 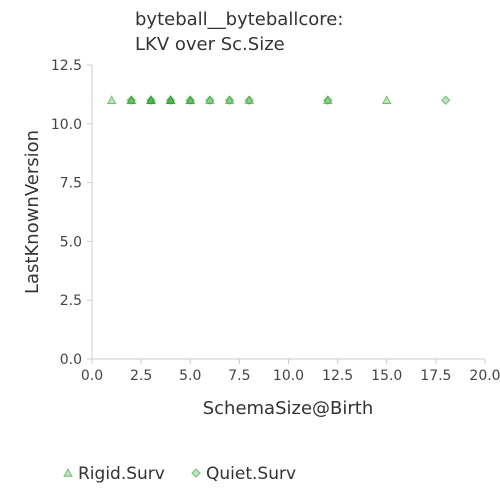 What do you see at coordinates (121, 474) in the screenshot?
I see `legend-label: Rigid.Surv` at bounding box center [121, 474].